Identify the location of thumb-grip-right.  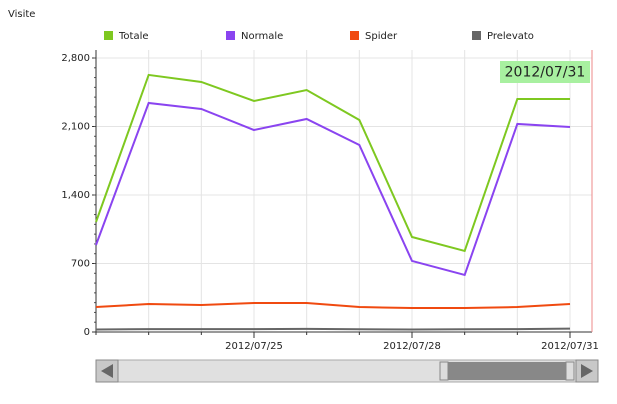
(570, 371).